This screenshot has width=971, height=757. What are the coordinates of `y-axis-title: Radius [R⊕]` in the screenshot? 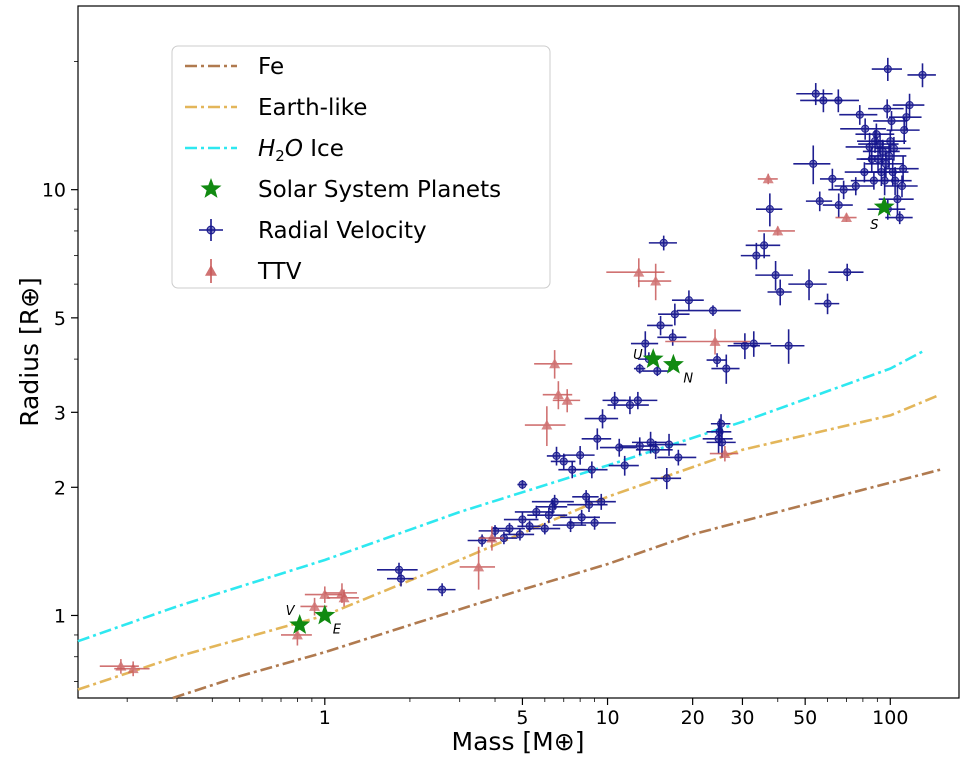 It's located at (29, 352).